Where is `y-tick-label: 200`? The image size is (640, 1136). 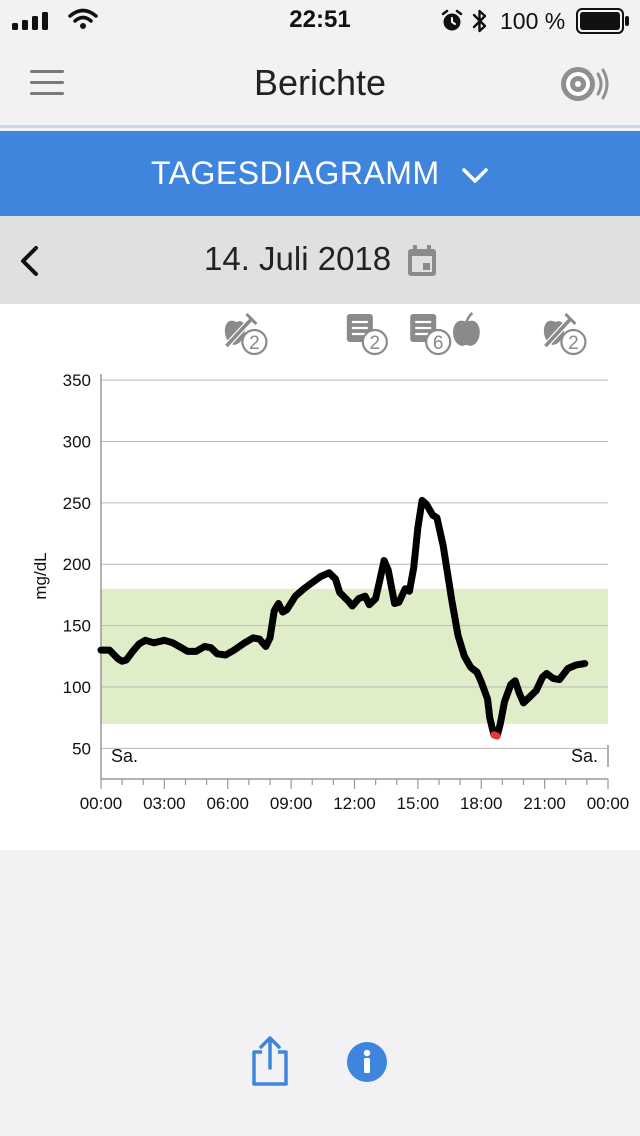 y-tick-label: 200 is located at coordinates (77, 564).